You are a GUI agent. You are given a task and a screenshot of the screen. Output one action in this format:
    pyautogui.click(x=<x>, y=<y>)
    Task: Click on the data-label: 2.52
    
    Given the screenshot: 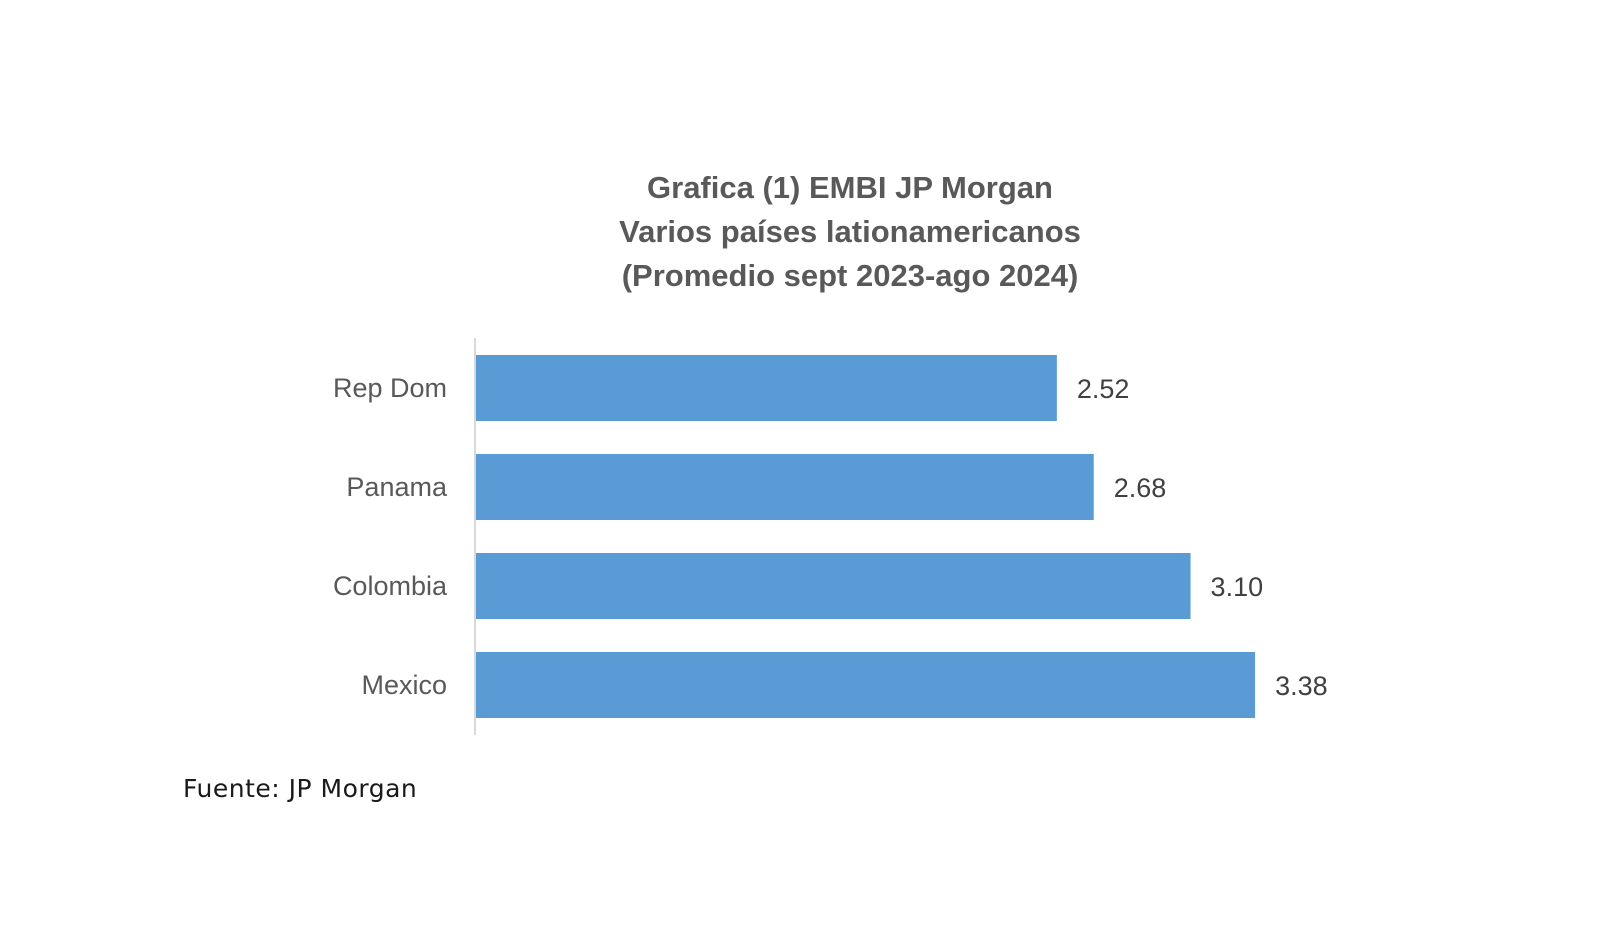 What is the action you would take?
    pyautogui.click(x=1103, y=389)
    